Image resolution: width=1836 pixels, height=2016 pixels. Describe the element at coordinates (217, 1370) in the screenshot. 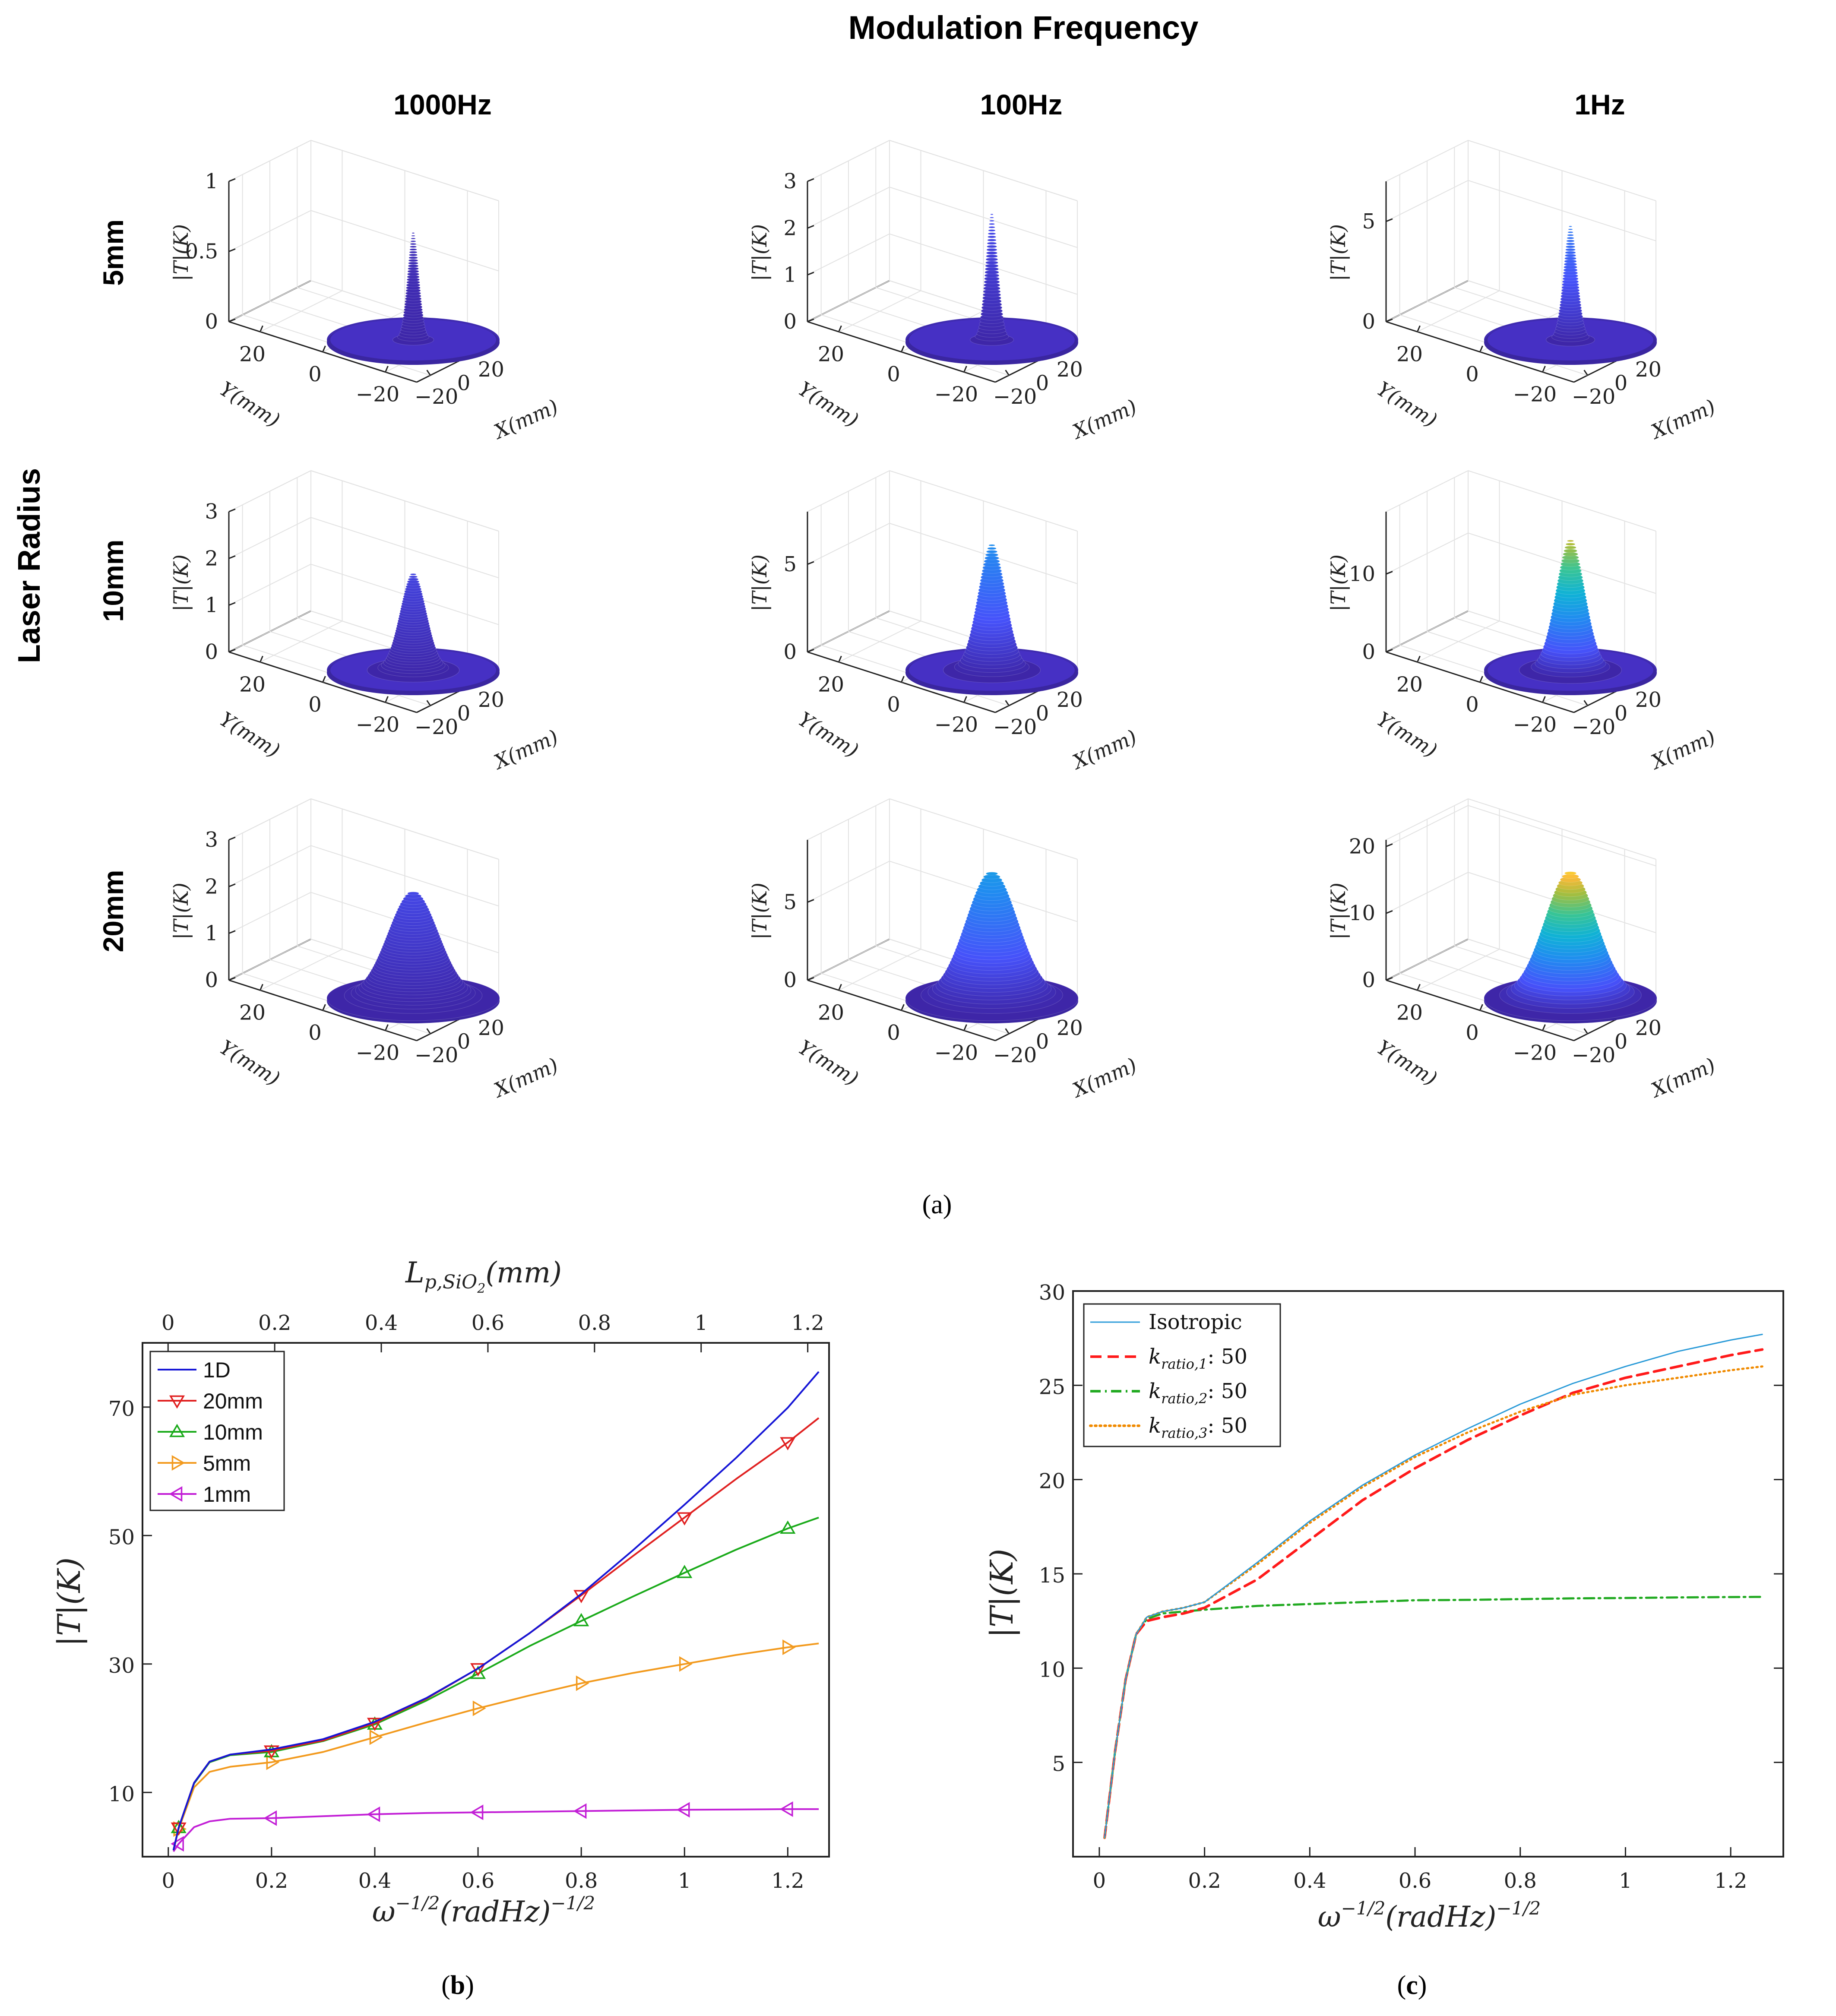

I see `b-legend-label-1D: 1D` at that location.